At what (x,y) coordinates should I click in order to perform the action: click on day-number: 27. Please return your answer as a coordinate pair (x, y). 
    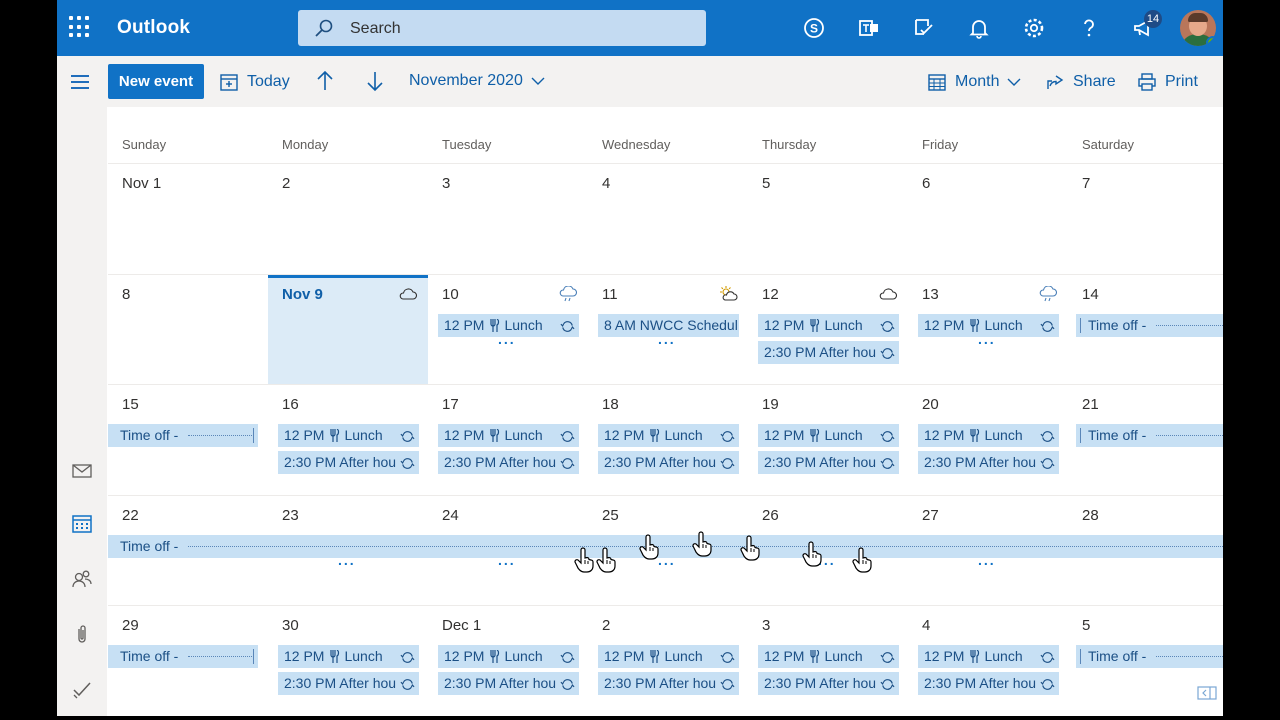
    Looking at the image, I should click on (930, 515).